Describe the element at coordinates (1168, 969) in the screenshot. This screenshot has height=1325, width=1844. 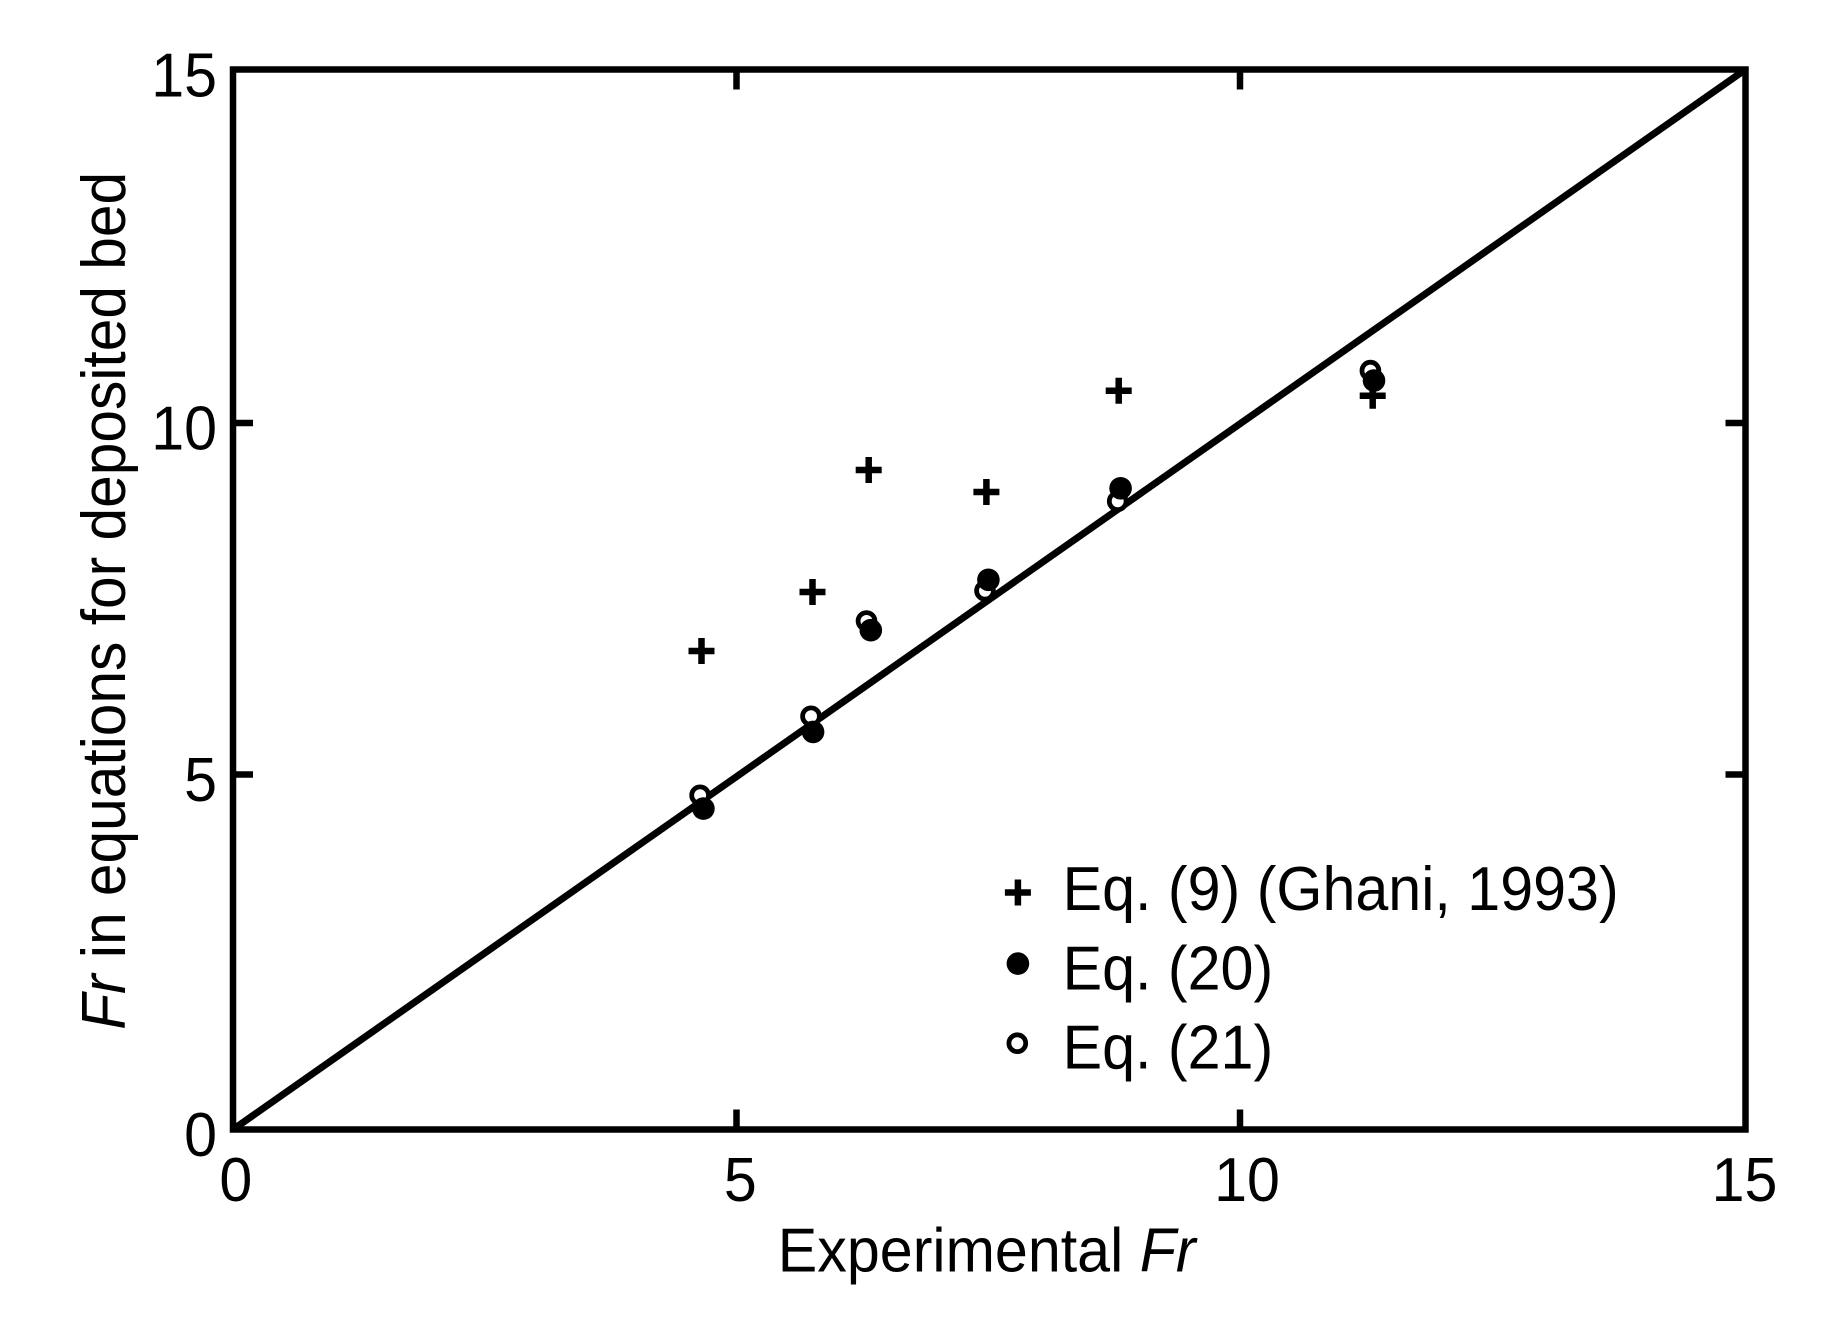
I see `svg-text: Eq. (20)` at that location.